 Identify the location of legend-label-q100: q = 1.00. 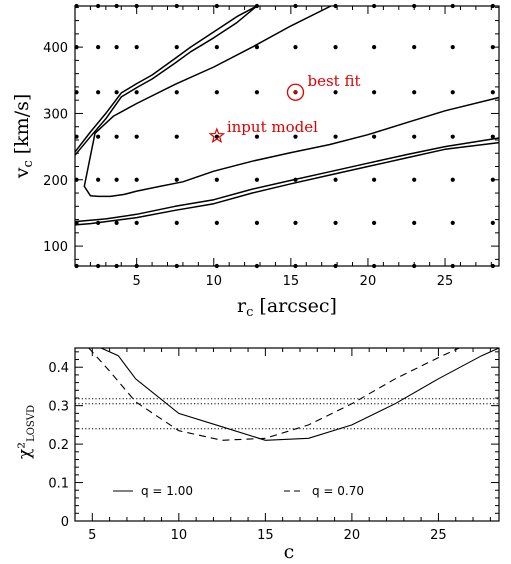
(167, 491).